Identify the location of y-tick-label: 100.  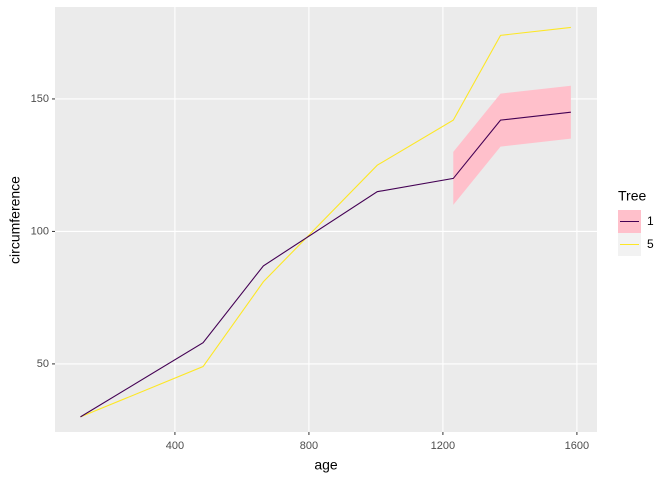
(40, 231).